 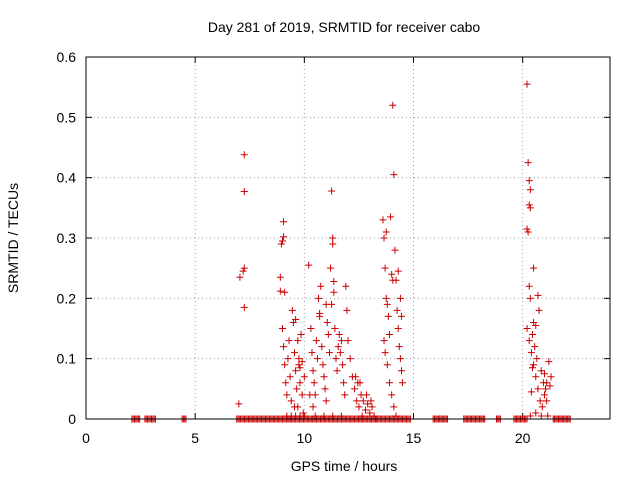 I want to click on y-tick-label: 0.1, so click(x=67, y=359).